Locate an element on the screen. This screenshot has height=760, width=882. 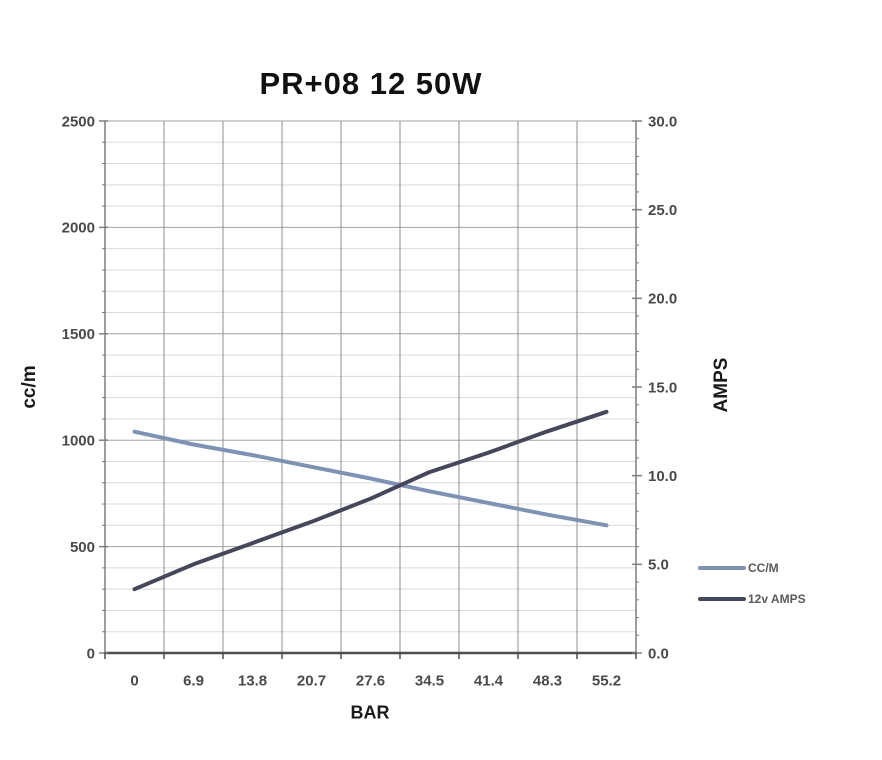
legend-entry-12v-amps: 12v AMPS is located at coordinates (752, 599).